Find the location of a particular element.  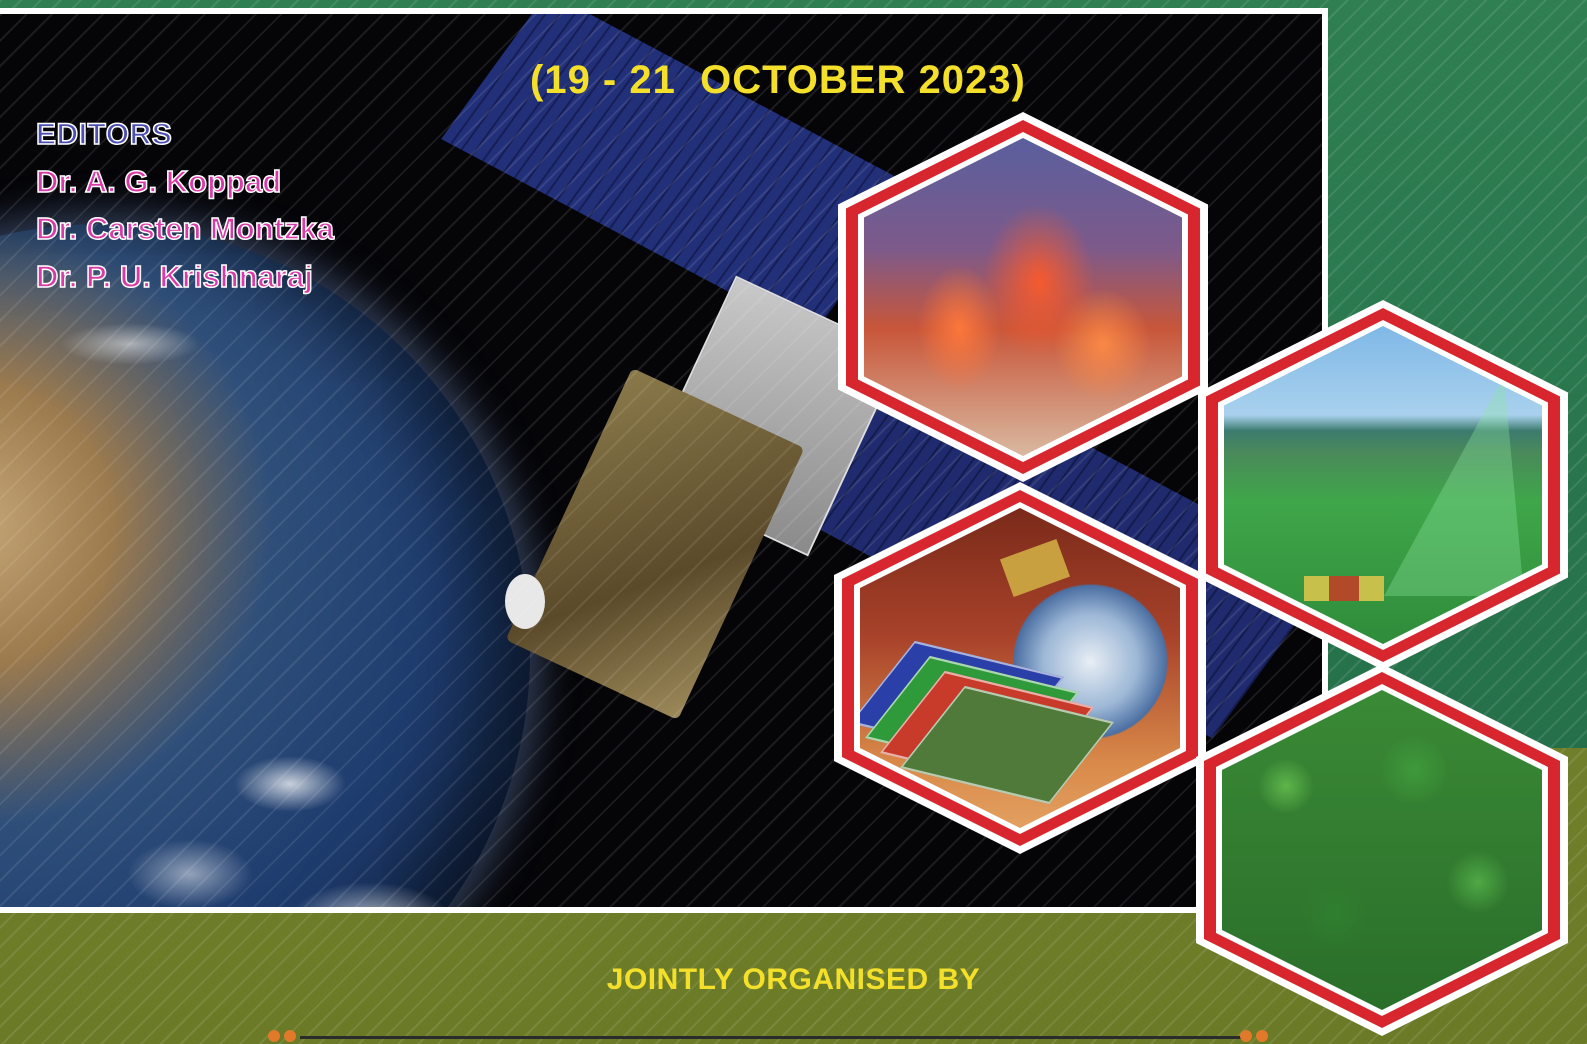

satellite-dish is located at coordinates (525, 601).